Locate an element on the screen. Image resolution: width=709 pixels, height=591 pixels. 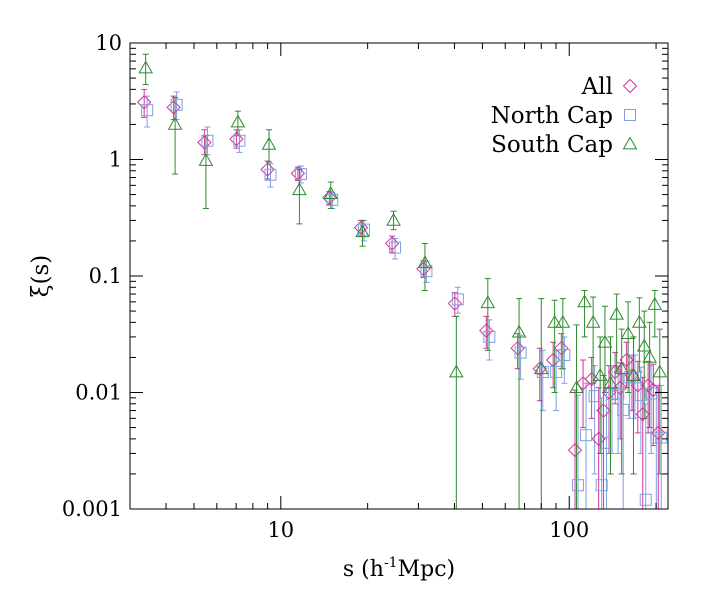
legend: All North Cap South Cap is located at coordinates (564, 116).